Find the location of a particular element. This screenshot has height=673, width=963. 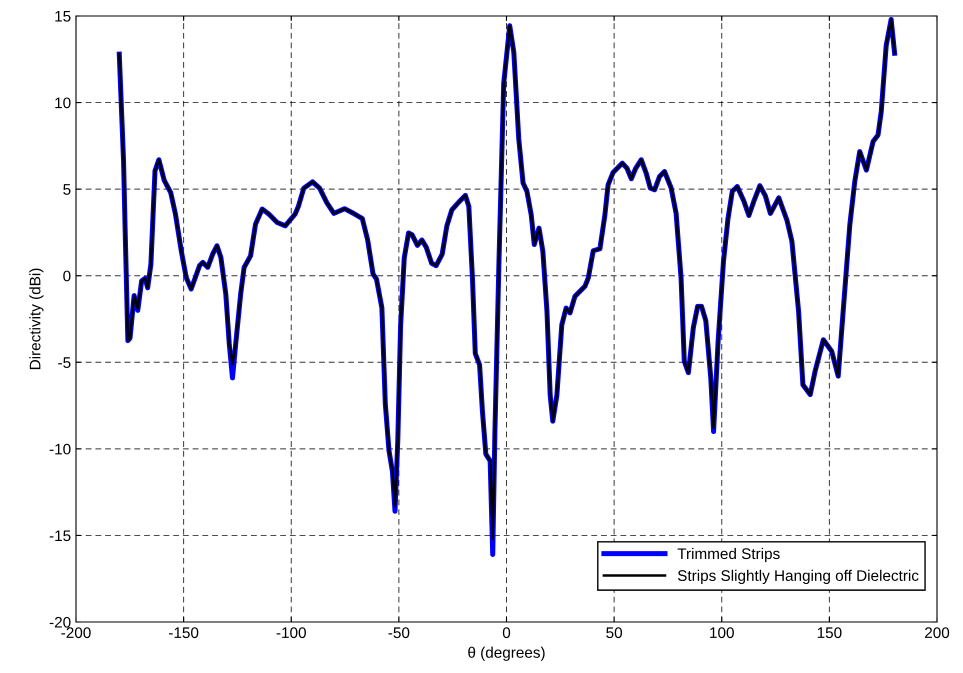

y-tick-label: -15 is located at coordinates (60, 536).